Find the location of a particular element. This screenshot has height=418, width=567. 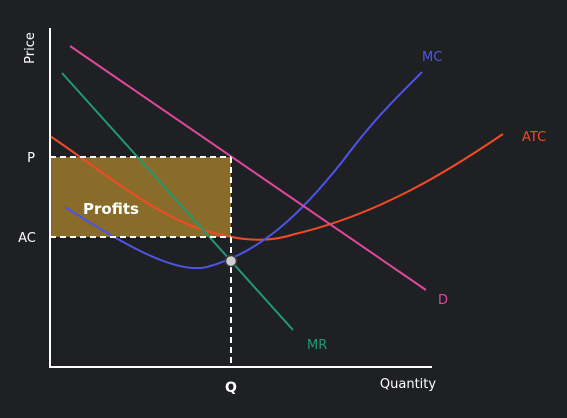

y-tick-ac: AC is located at coordinates (27, 238).